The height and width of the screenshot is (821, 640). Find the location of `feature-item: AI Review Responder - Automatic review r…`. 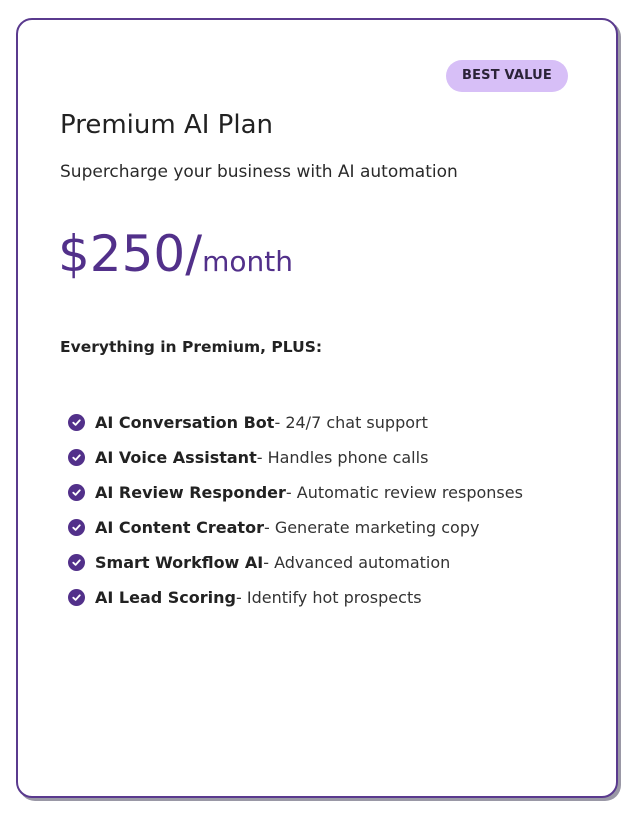

feature-item: AI Review Responder - Automatic review r… is located at coordinates (295, 492).